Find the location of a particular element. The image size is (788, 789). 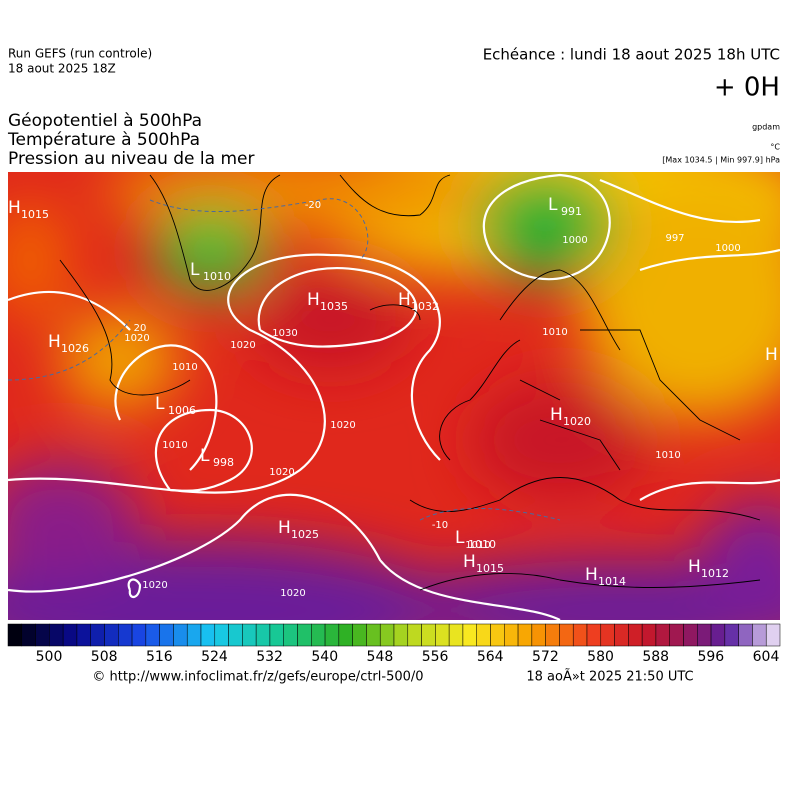

colorbar-tick-label: 564 is located at coordinates (490, 657).